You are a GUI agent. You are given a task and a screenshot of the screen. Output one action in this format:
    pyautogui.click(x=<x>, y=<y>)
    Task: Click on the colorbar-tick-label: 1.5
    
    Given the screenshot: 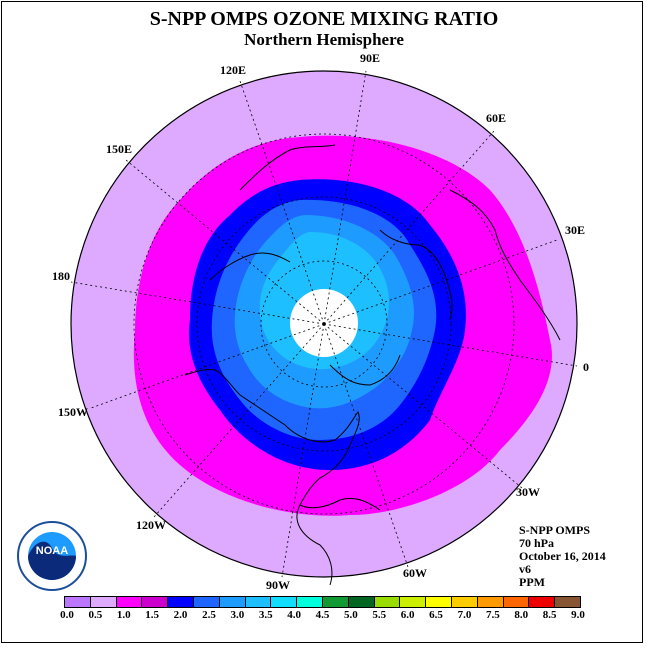 What is the action you would take?
    pyautogui.click(x=152, y=615)
    